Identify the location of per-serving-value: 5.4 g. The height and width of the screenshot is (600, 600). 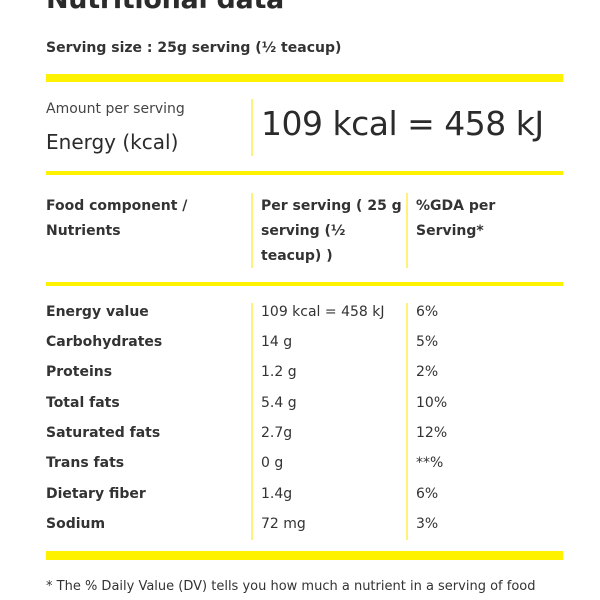
(279, 403).